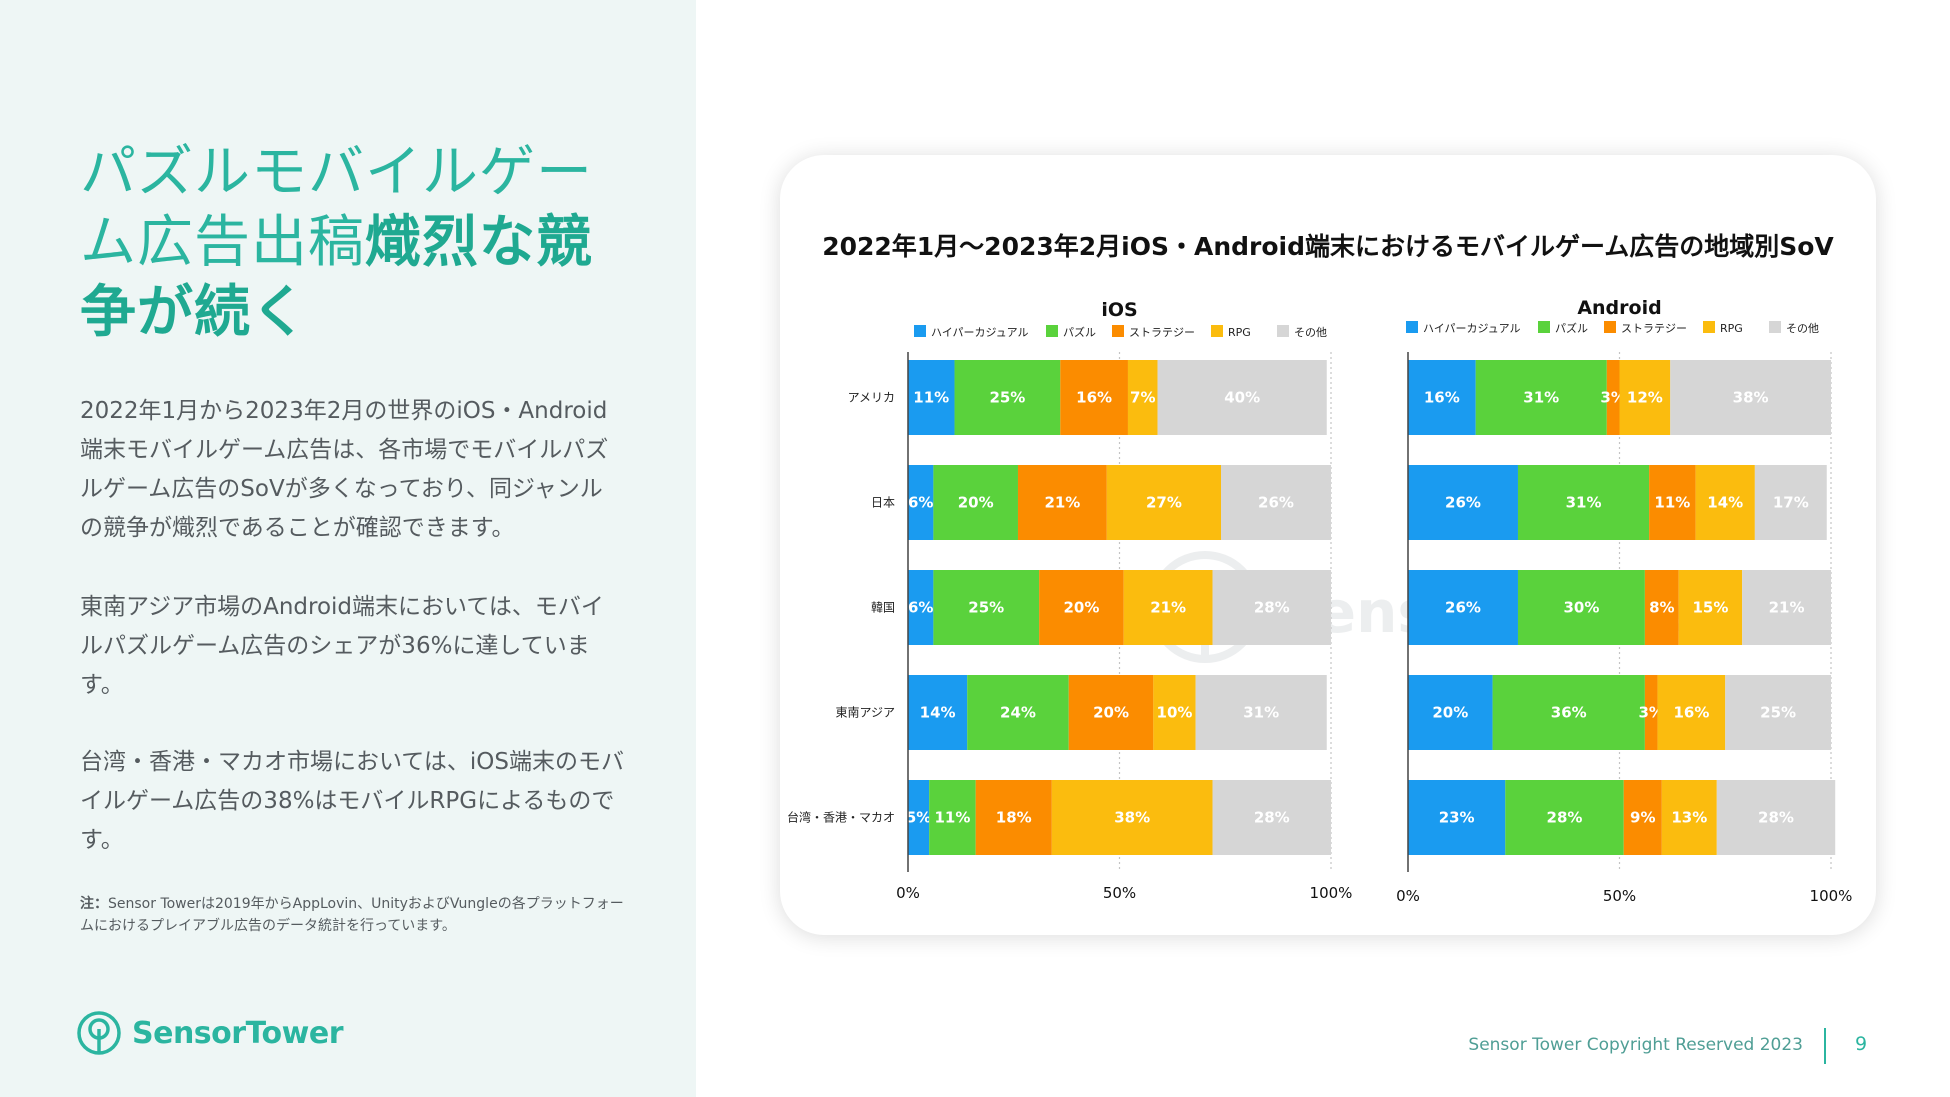 Image resolution: width=1950 pixels, height=1097 pixels. What do you see at coordinates (1331, 893) in the screenshot?
I see `x-tick-label: 100%` at bounding box center [1331, 893].